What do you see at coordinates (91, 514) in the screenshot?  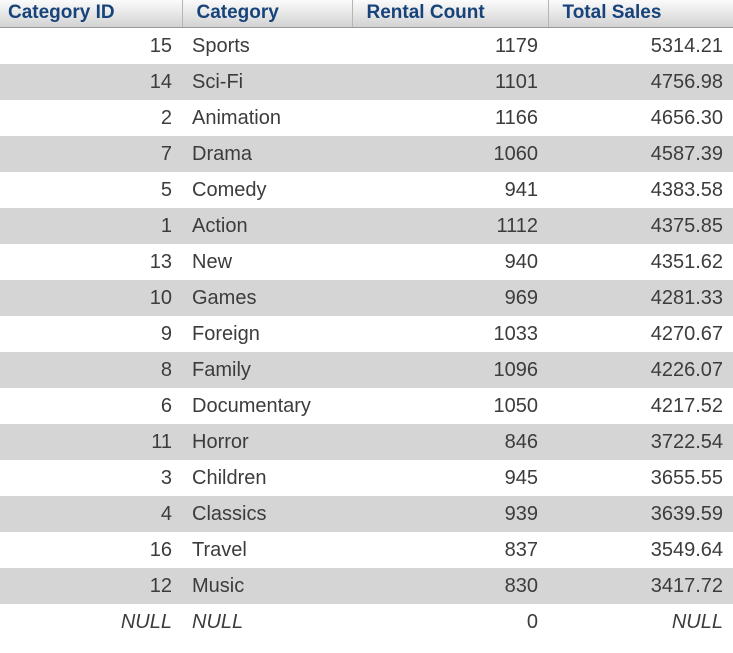 I see `table-cell: 4` at bounding box center [91, 514].